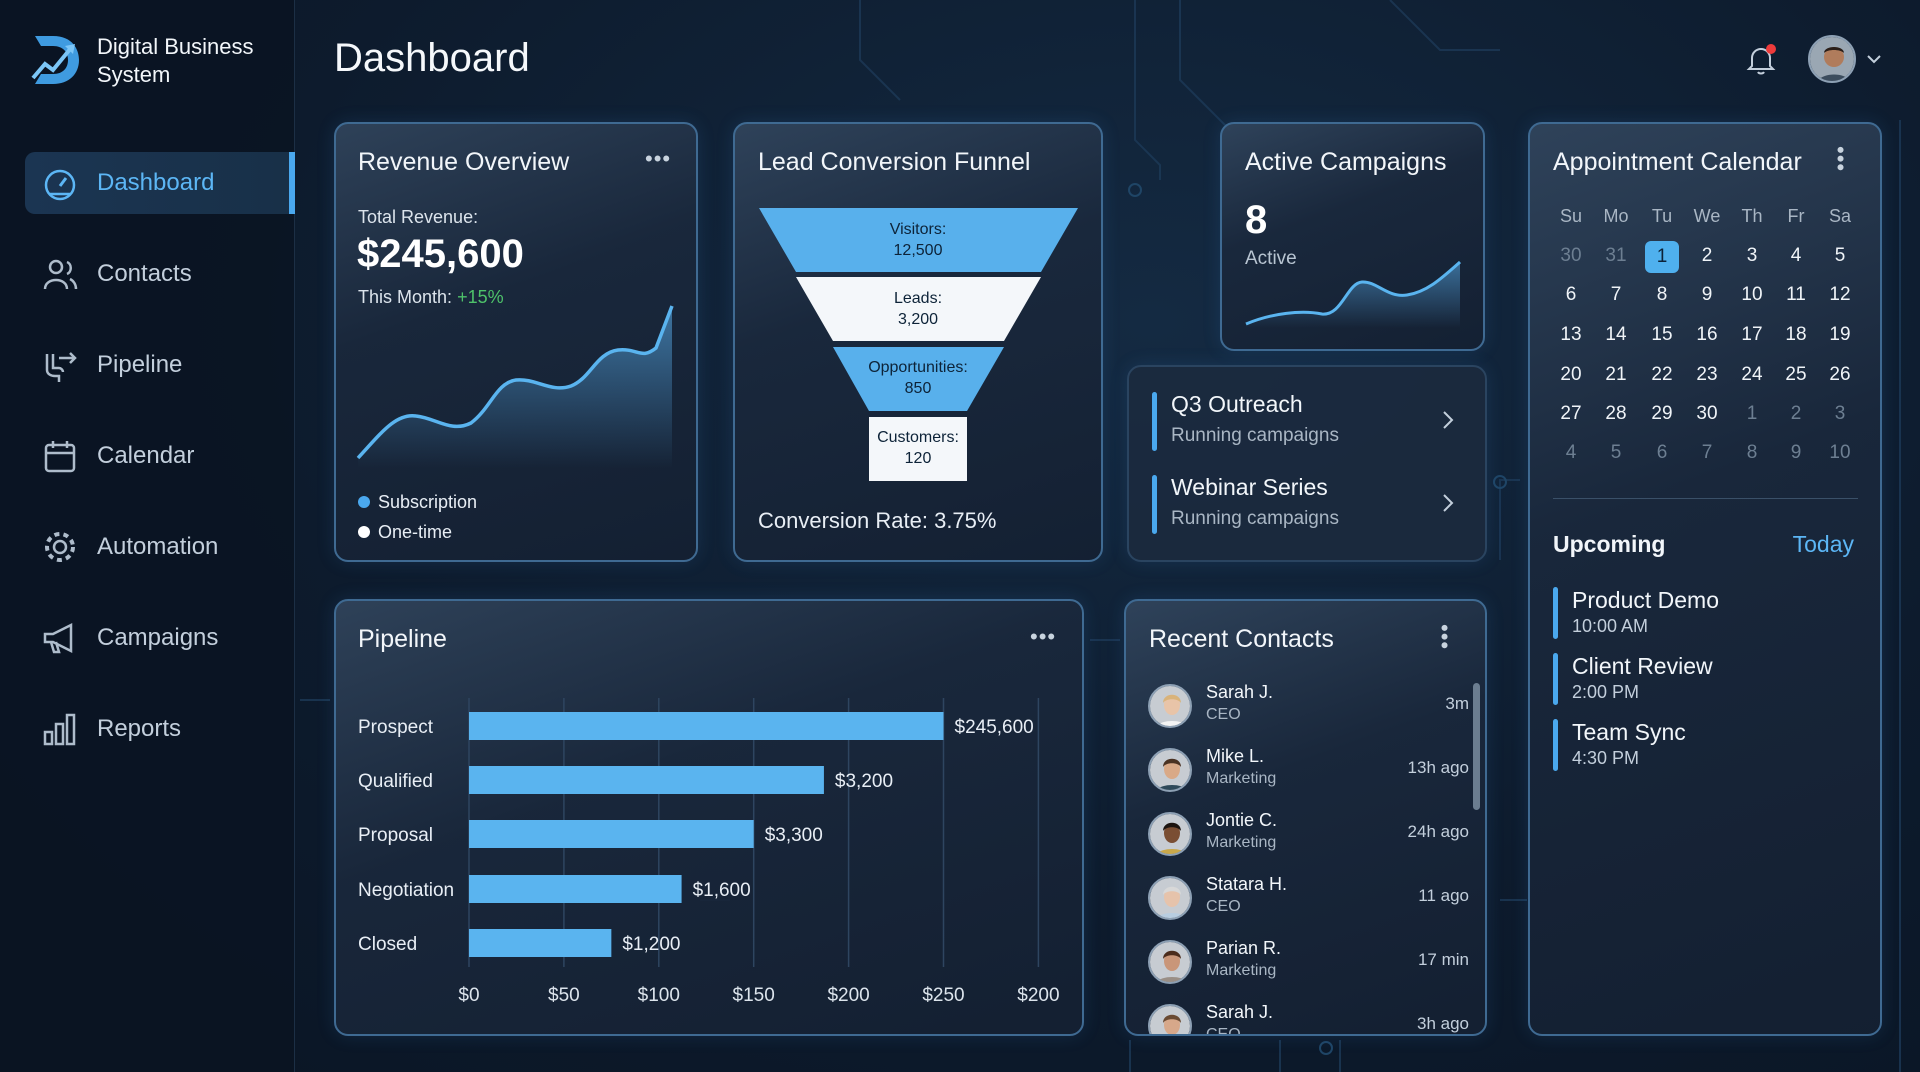 This screenshot has height=1072, width=1920. What do you see at coordinates (1308, 421) in the screenshot?
I see `campaign-item: Q3 Outreach Running campaigns` at bounding box center [1308, 421].